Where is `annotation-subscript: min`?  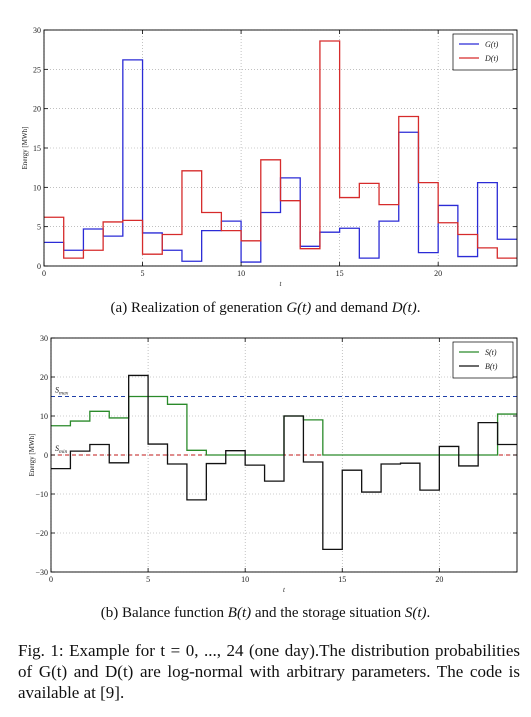 annotation-subscript: min is located at coordinates (63, 452).